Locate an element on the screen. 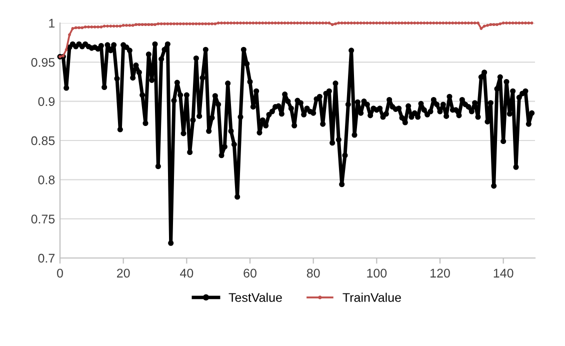 The height and width of the screenshot is (346, 565). x-tick-label: 140 is located at coordinates (504, 273).